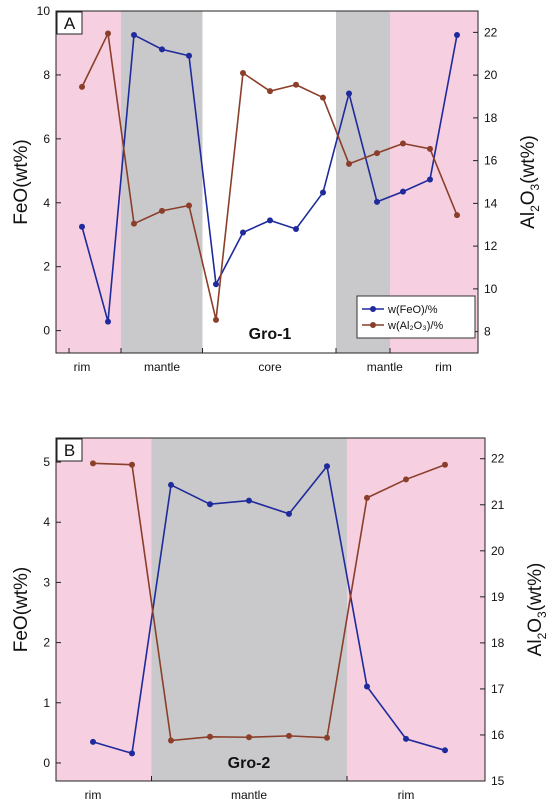 This screenshot has height=812, width=550. What do you see at coordinates (491, 246) in the screenshot?
I see `right-tick-label: 12` at bounding box center [491, 246].